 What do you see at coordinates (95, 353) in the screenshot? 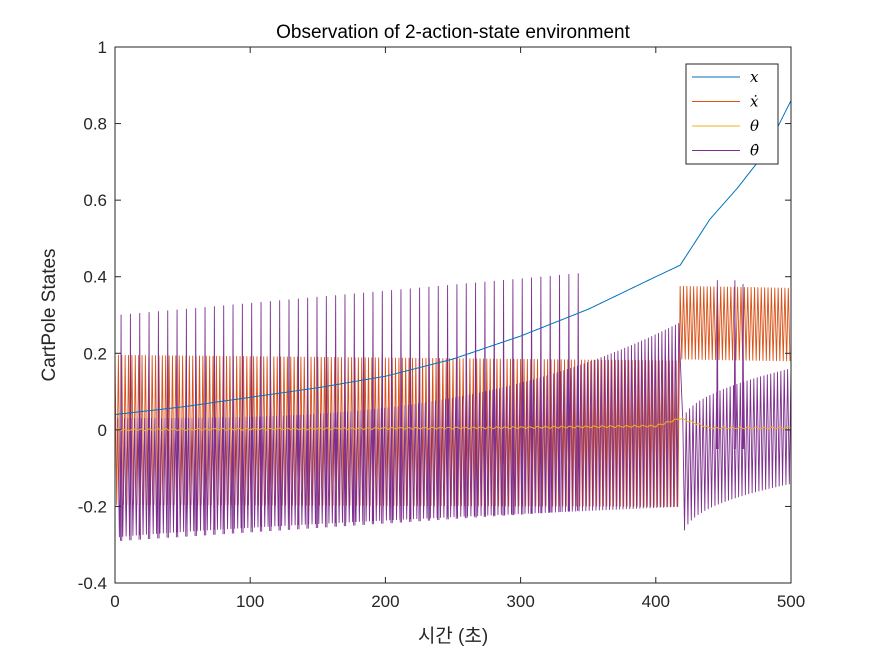
I see `y-tick-label: 0.2` at bounding box center [95, 353].